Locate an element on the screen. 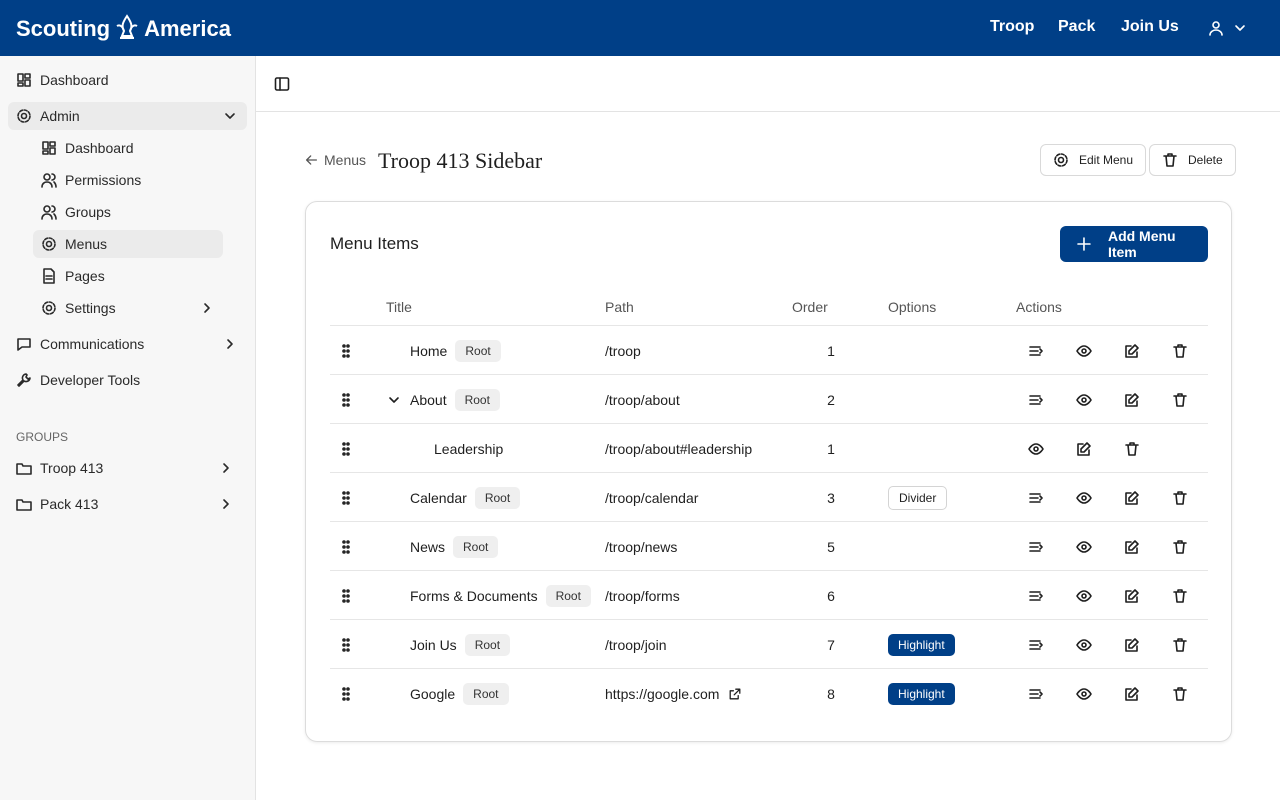  table-row: Home Root/troop 1 is located at coordinates (769, 349).